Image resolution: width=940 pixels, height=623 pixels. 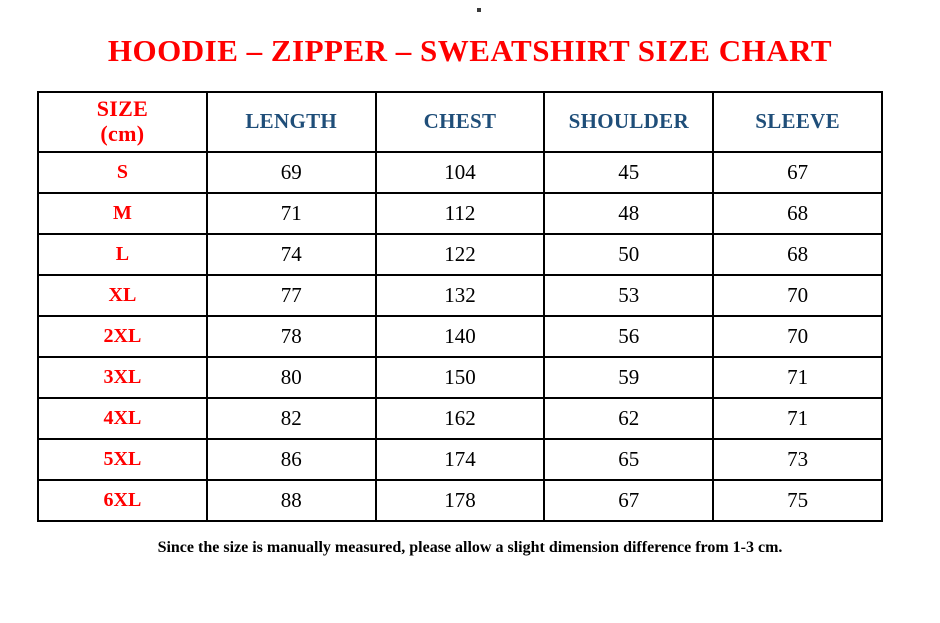 What do you see at coordinates (291, 295) in the screenshot?
I see `measurement-cell: 77` at bounding box center [291, 295].